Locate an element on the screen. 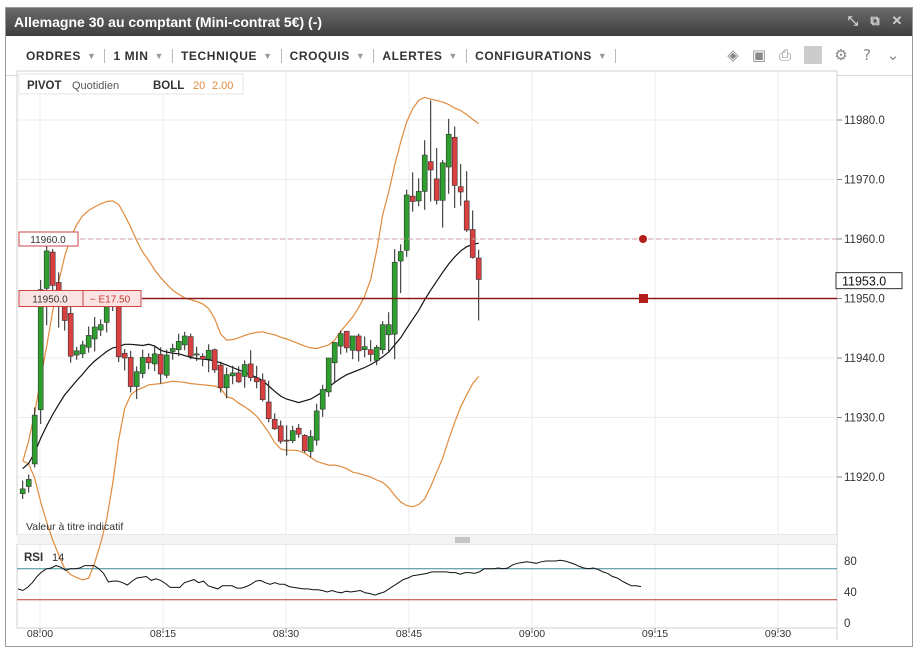 The image size is (918, 653). print-icon: ⎙ is located at coordinates (784, 55).